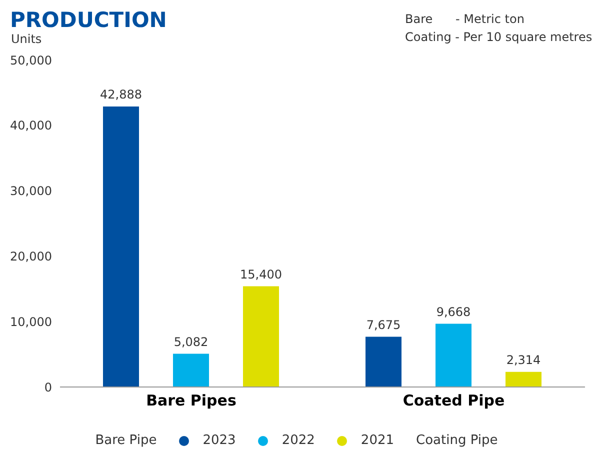 Image resolution: width=603 pixels, height=451 pixels. What do you see at coordinates (31, 125) in the screenshot?
I see `y-tick-label: 40,000` at bounding box center [31, 125].